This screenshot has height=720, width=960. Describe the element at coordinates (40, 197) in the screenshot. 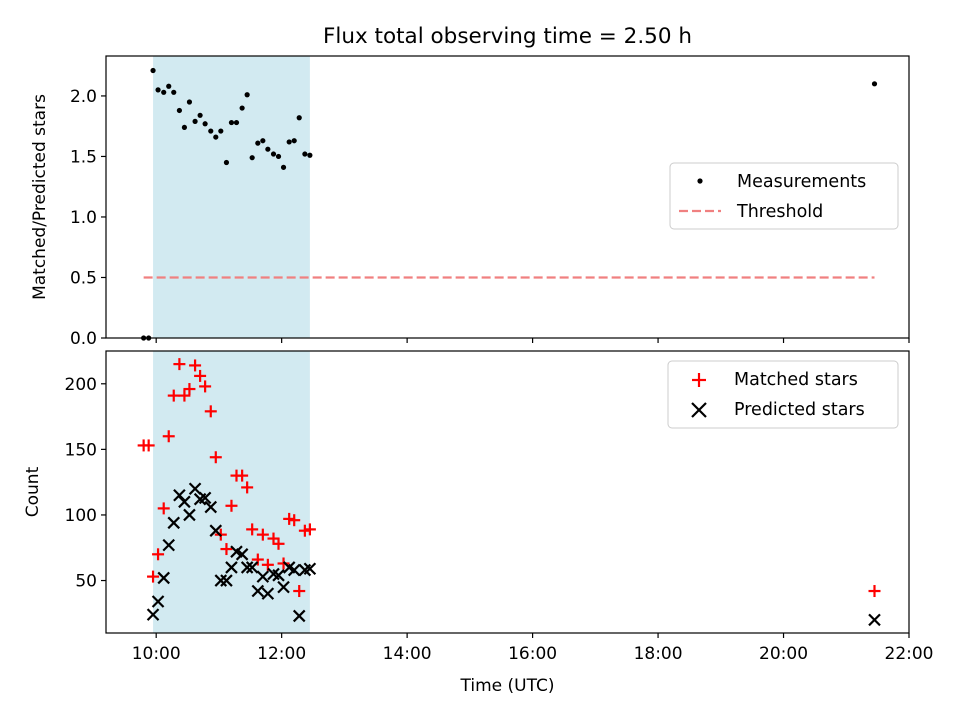

I see `top-y-axis-label: Matched/Predicted stars` at that location.